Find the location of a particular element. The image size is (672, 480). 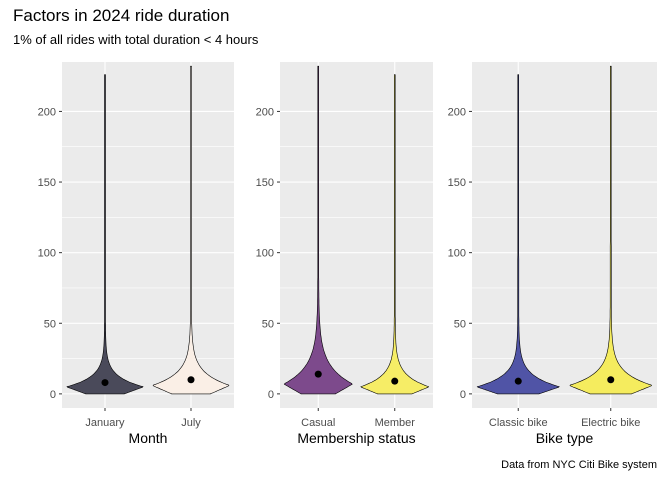

violin-classic-bike is located at coordinates (518, 234).